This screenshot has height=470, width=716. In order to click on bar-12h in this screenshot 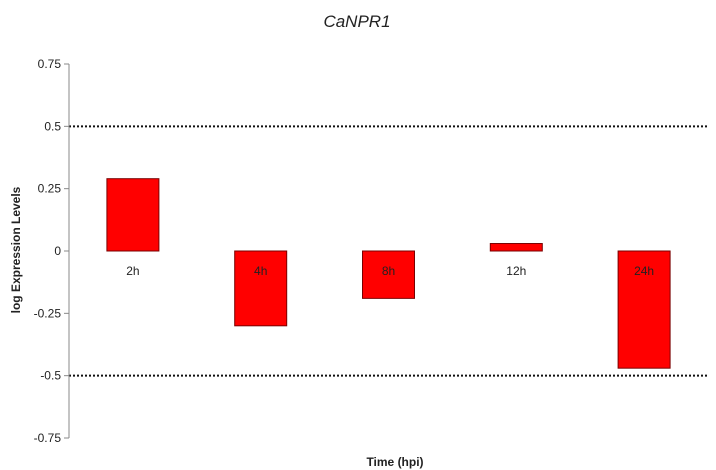, I will do `click(516, 247)`.